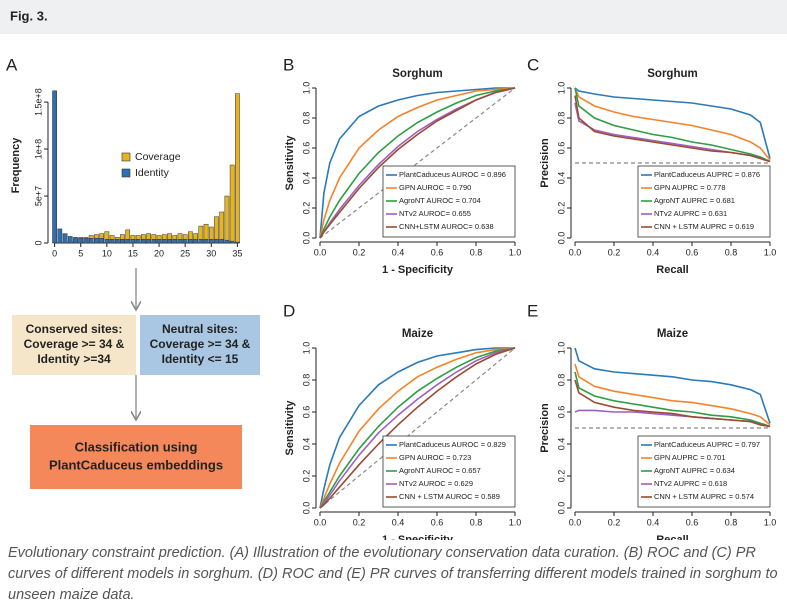 This screenshot has width=787, height=613. Describe the element at coordinates (452, 174) in the screenshot. I see `legend-label: PlantCaduceus AUROC = 0.896` at that location.